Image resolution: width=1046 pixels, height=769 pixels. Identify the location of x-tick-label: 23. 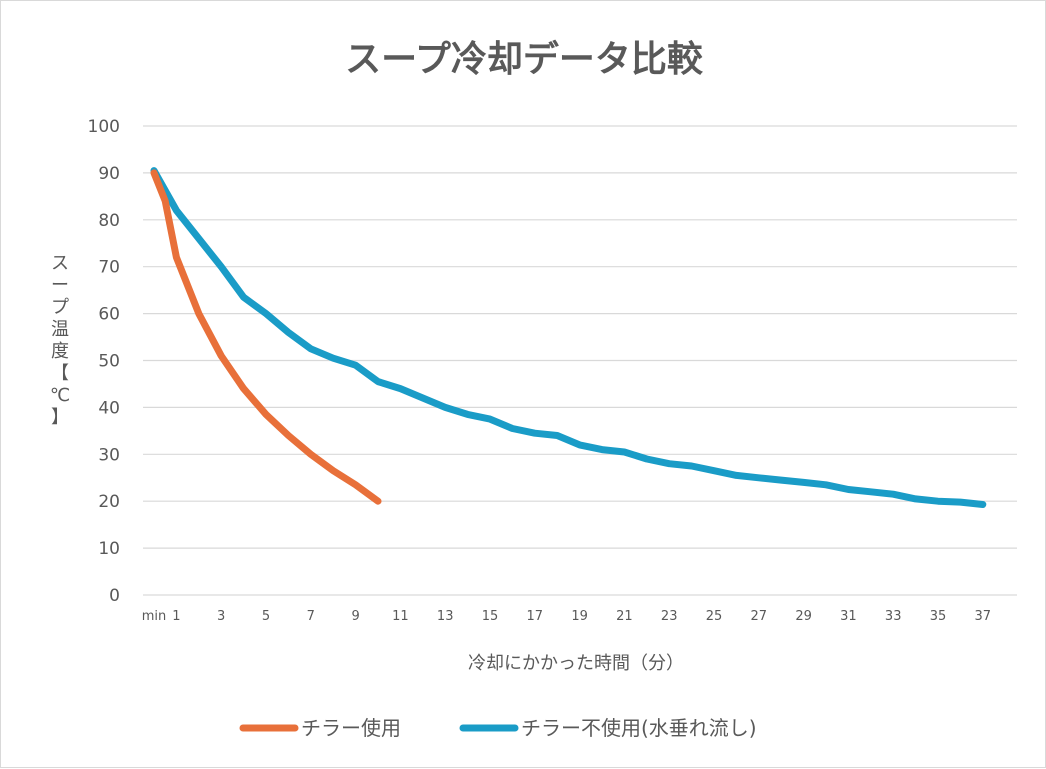
(669, 616).